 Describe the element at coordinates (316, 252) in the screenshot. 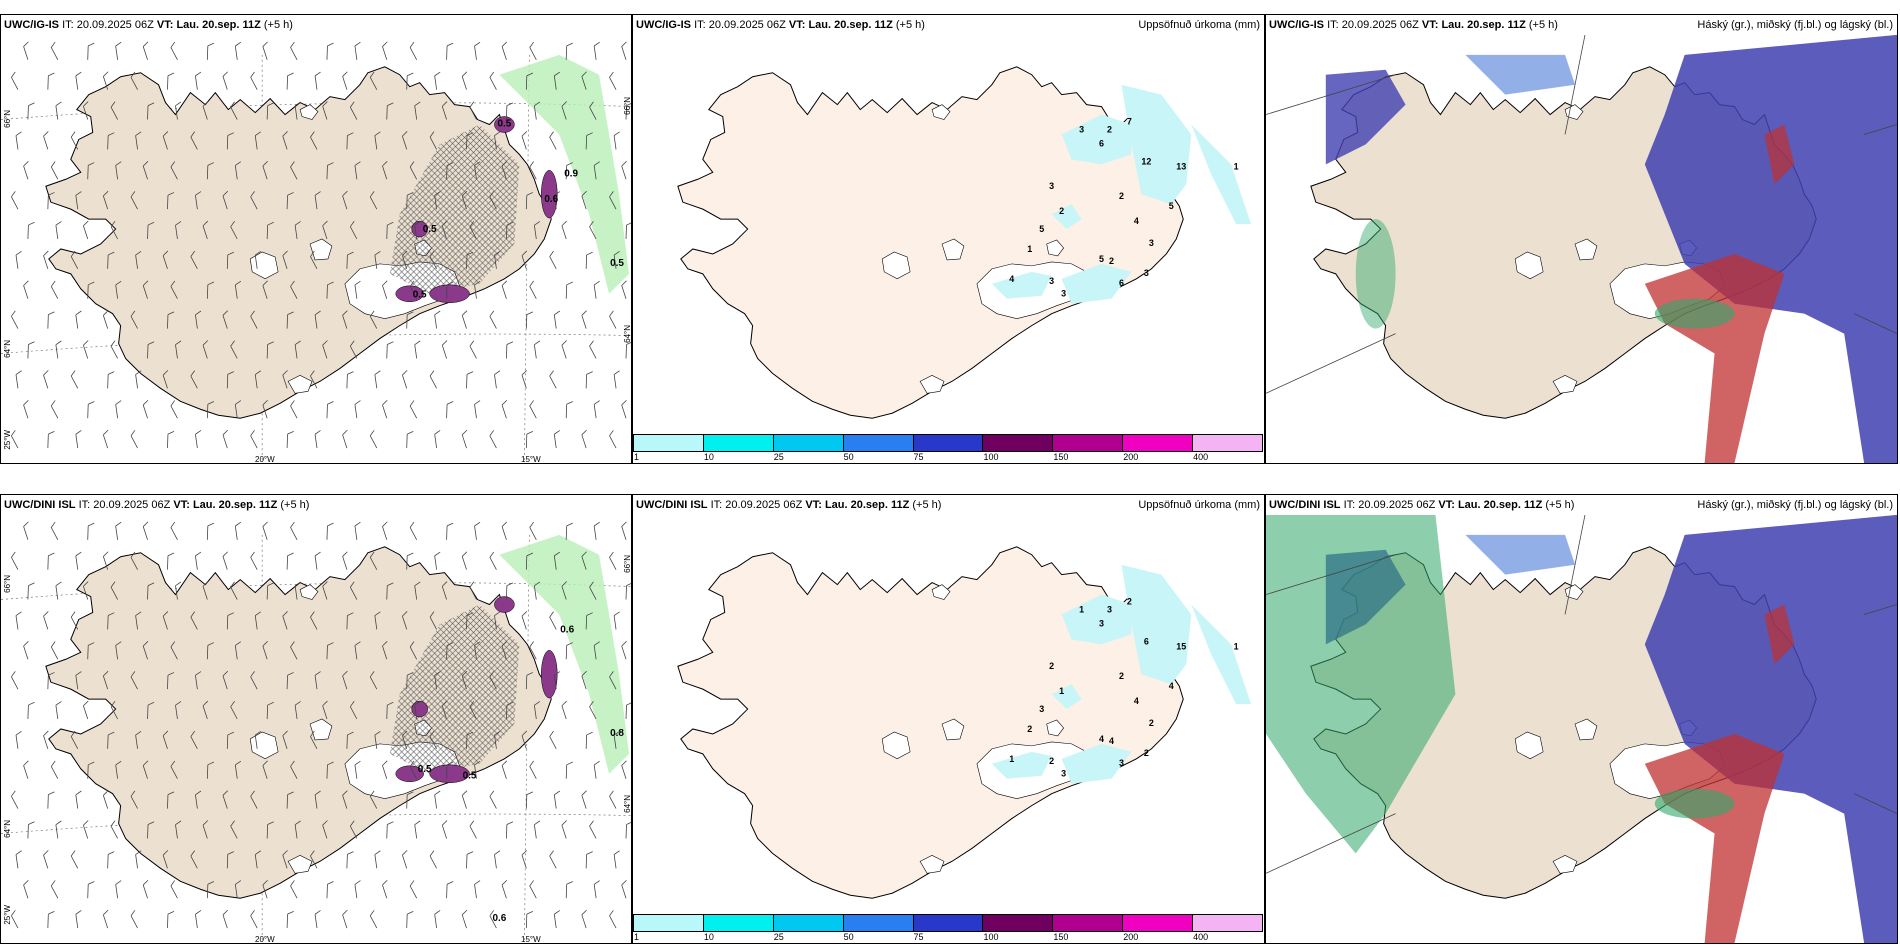

I see `wind-map: 0.5 0.5 0.9 0.5 0.6 0.5` at that location.